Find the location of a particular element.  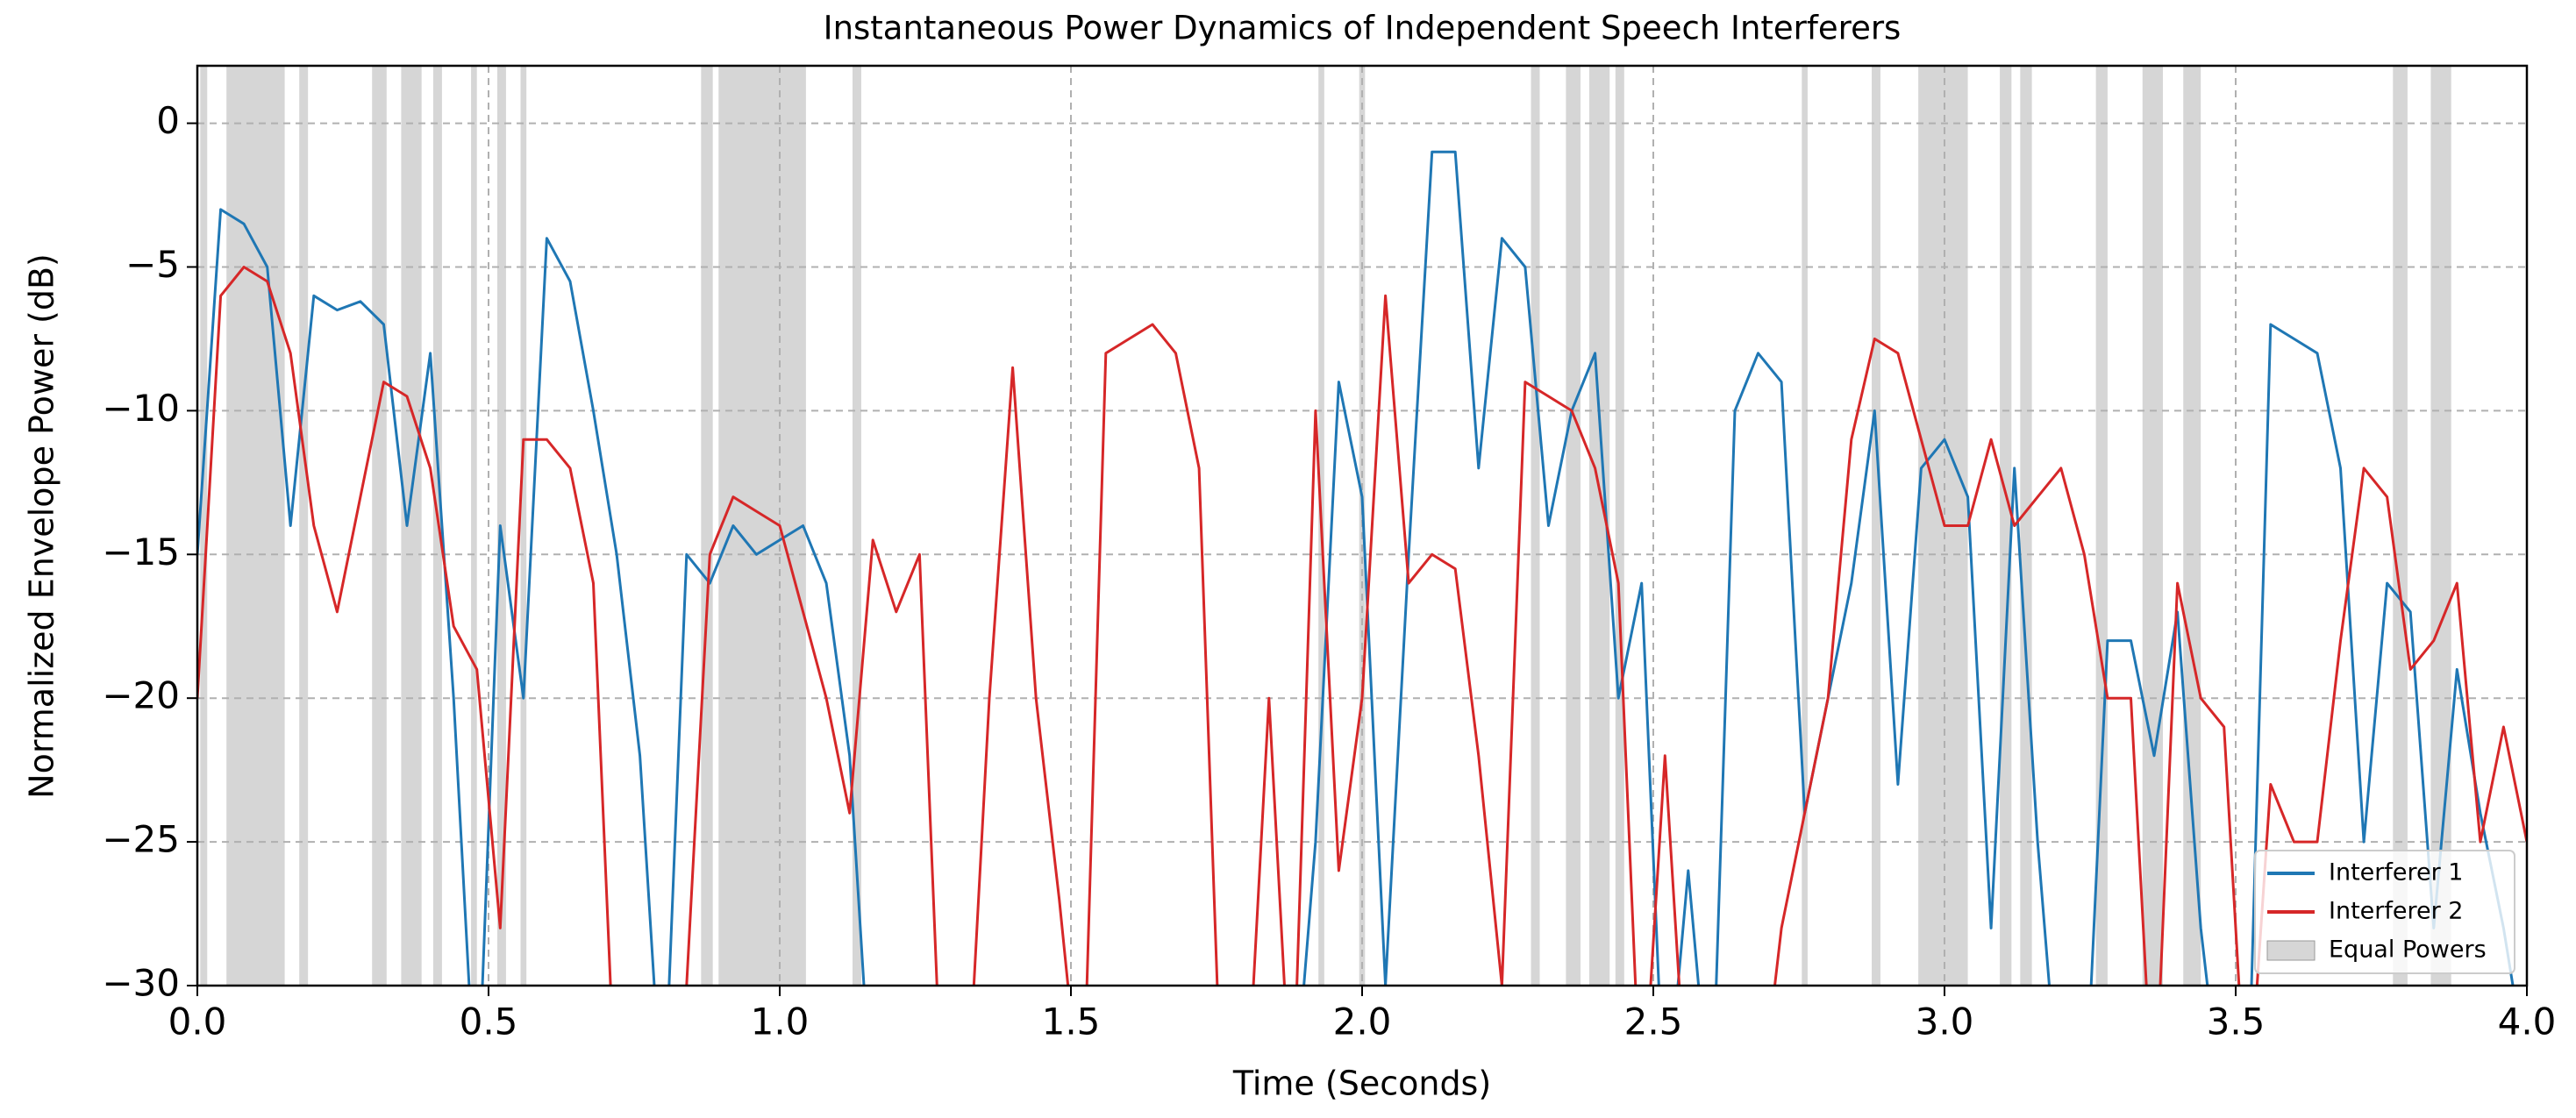

y-tick-label: −15 is located at coordinates (141, 552).